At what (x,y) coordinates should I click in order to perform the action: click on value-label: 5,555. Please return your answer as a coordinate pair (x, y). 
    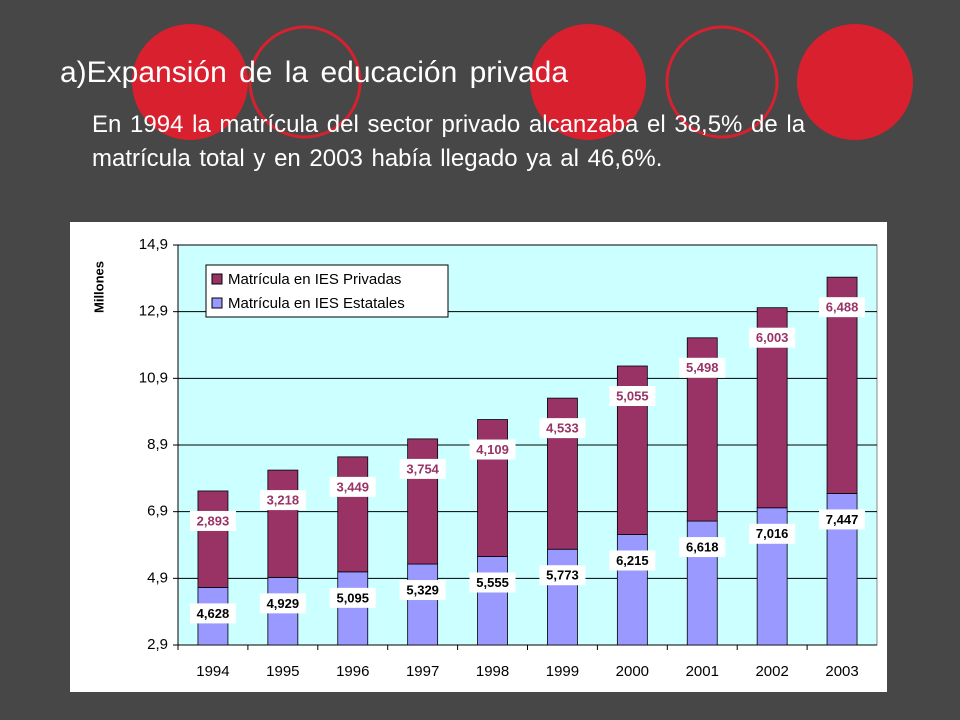
    Looking at the image, I should click on (492, 582).